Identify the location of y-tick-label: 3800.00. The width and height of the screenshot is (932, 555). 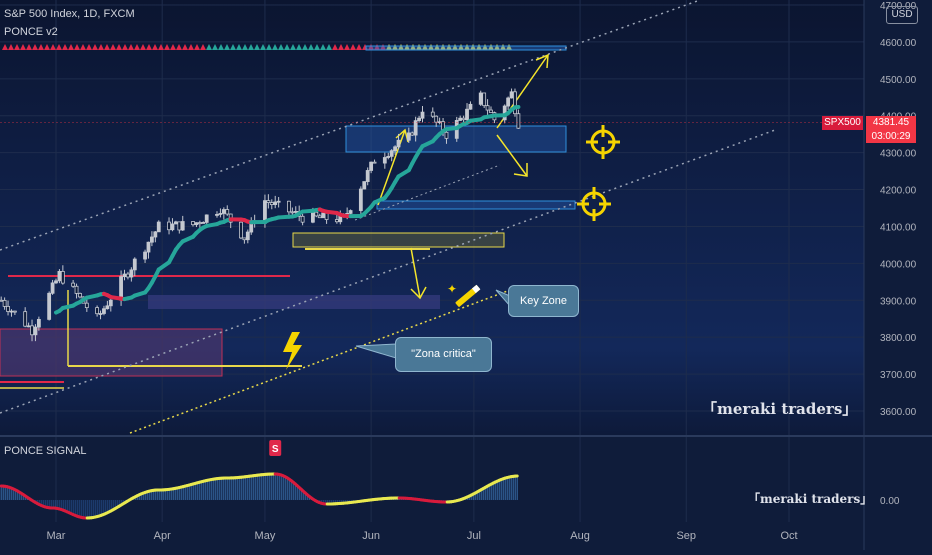
(898, 338).